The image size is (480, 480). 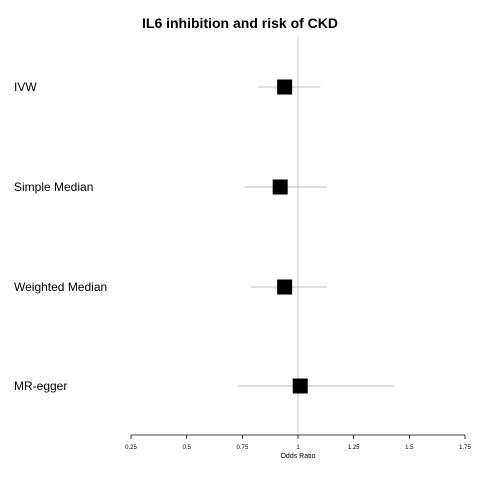 I want to click on x-tick-label: 0.75, so click(x=242, y=448).